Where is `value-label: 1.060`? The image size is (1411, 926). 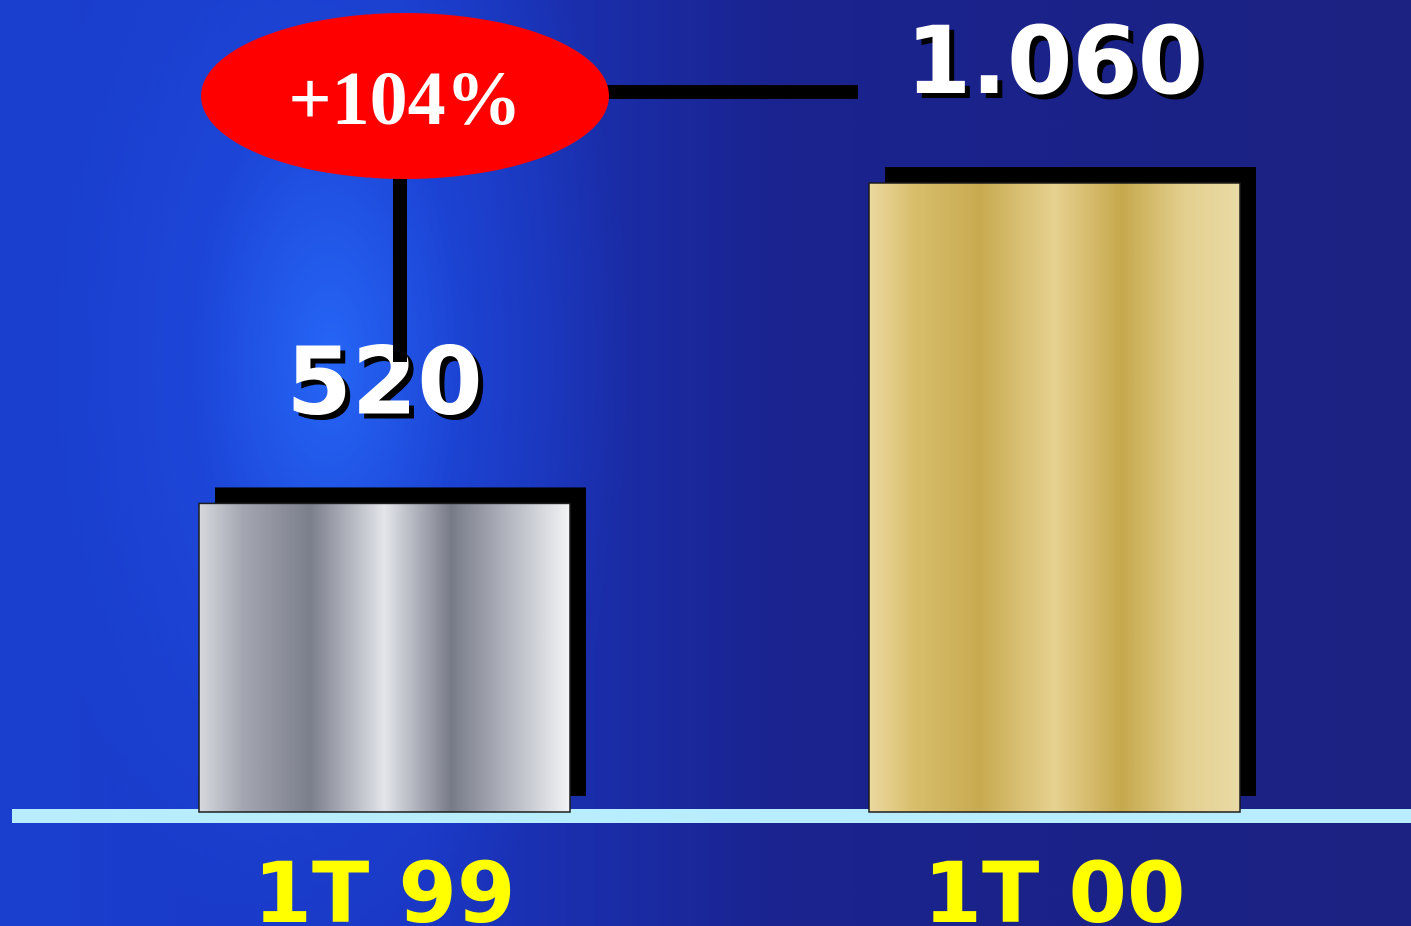
value-label: 1.060 is located at coordinates (1054, 61).